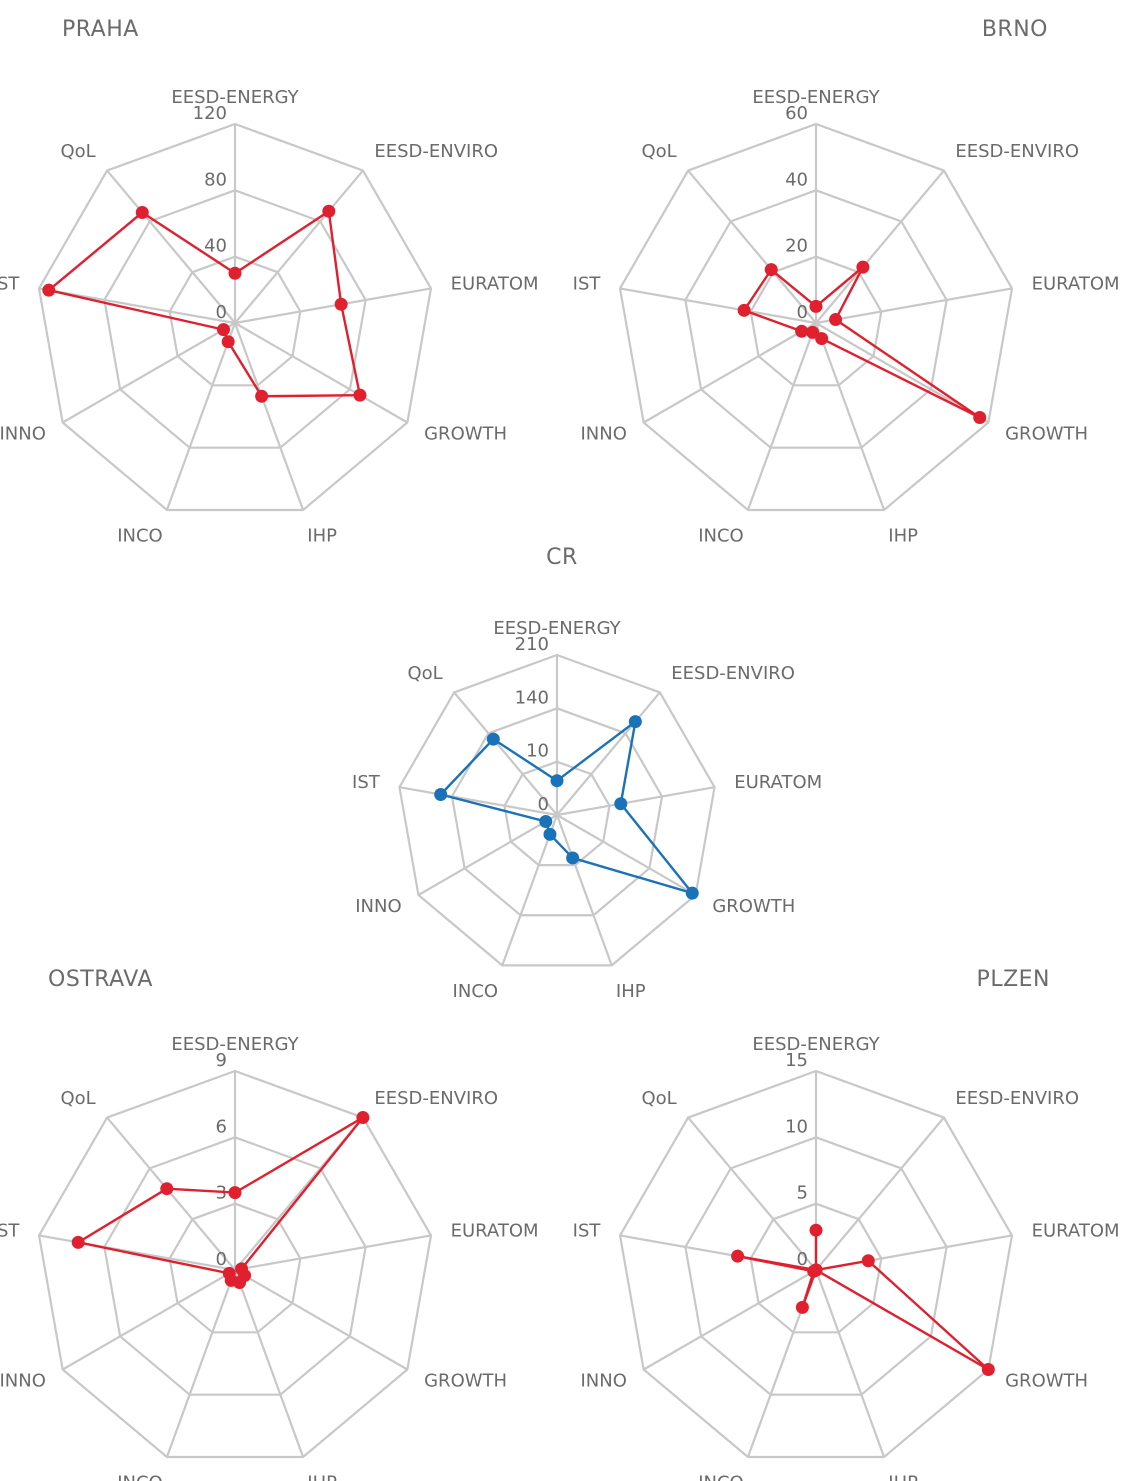 Image resolution: width=1125 pixels, height=1481 pixels. Describe the element at coordinates (796, 113) in the screenshot. I see `tick-label: 60` at that location.